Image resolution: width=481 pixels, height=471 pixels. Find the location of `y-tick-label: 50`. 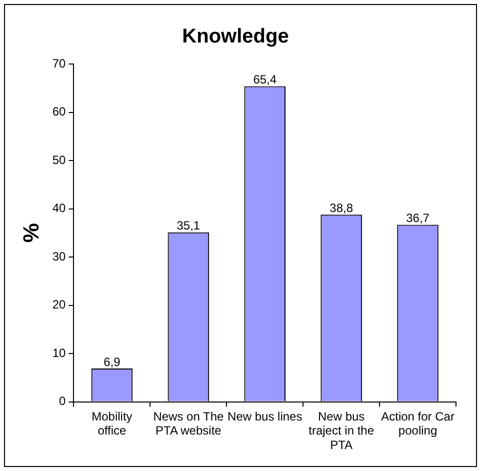

y-tick-label: 50 is located at coordinates (59, 159).